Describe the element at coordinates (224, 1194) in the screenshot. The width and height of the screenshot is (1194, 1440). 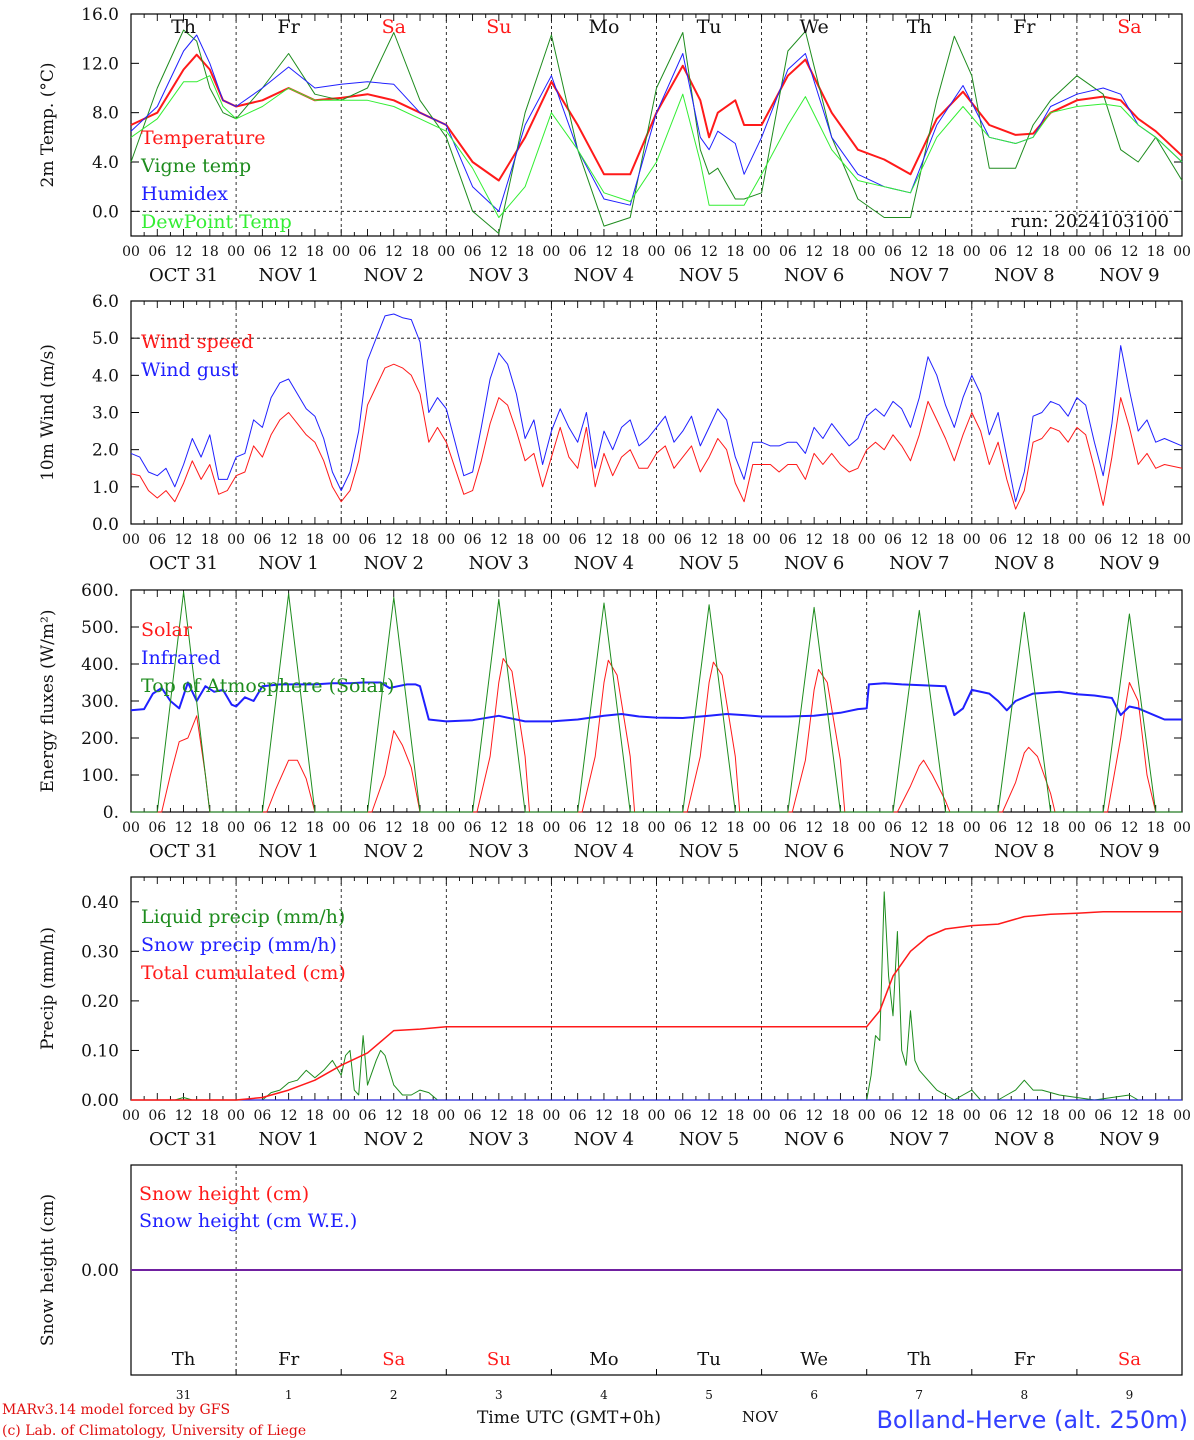
I see `legend-entry: Snow height (cm)` at that location.